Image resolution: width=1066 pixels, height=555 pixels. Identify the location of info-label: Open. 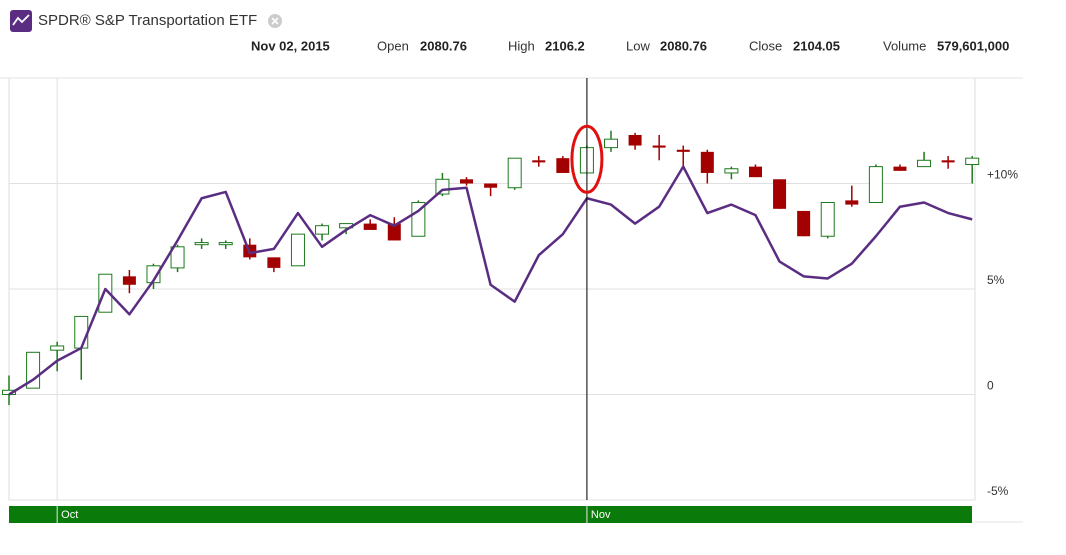
(393, 45).